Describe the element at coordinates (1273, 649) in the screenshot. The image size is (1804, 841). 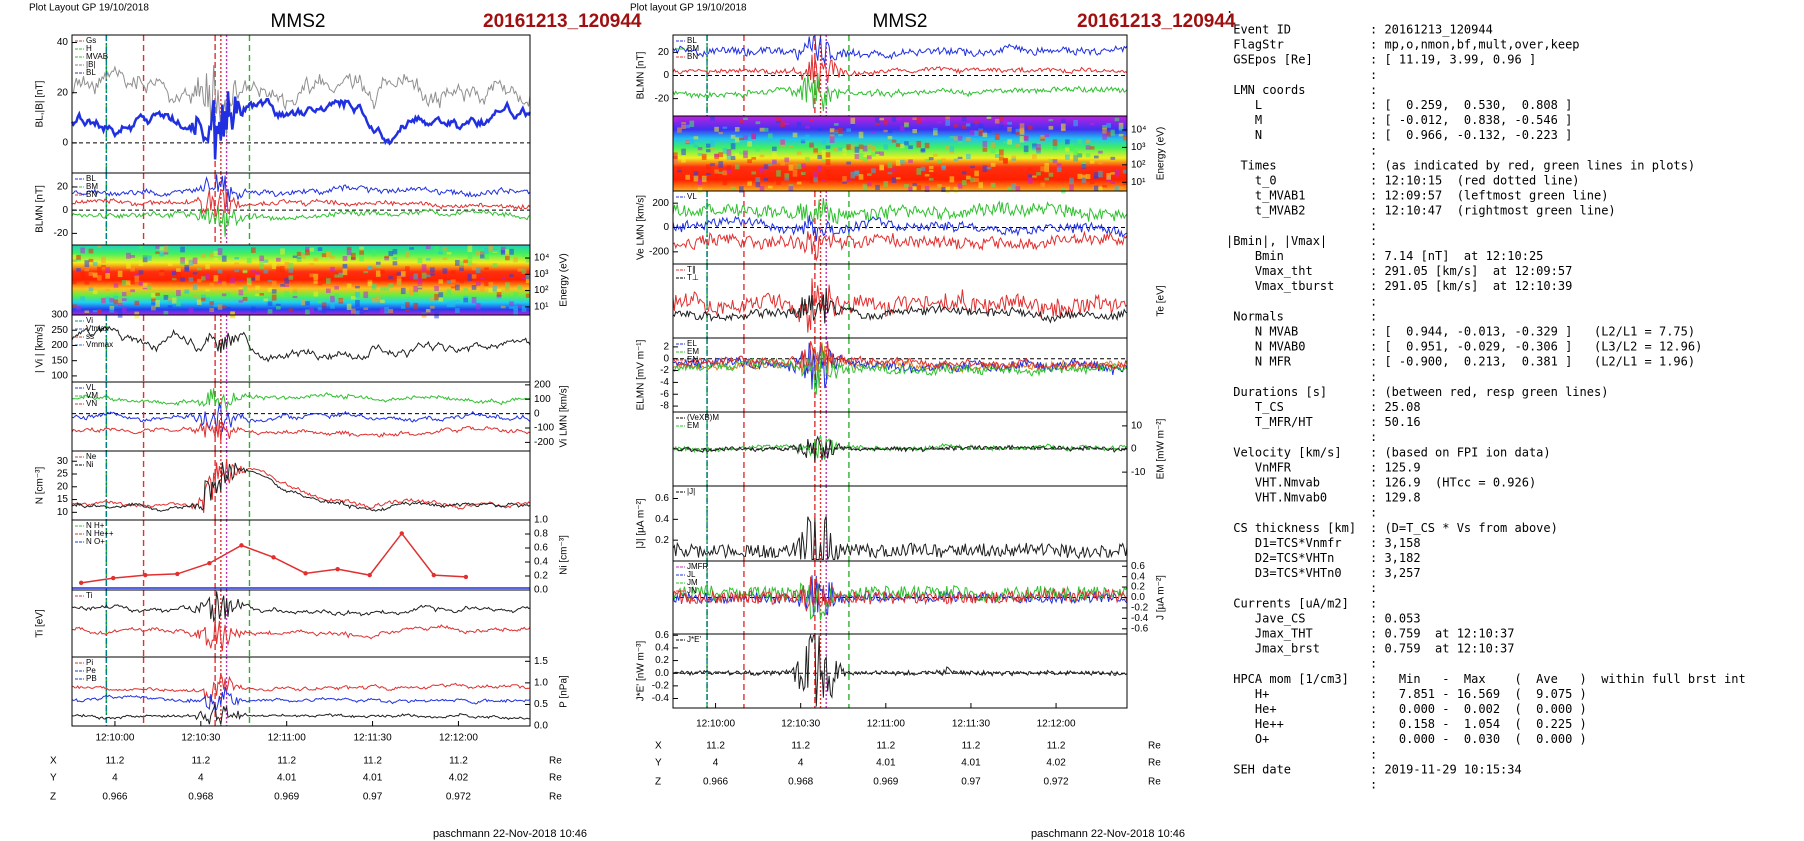
I see `info-key: Jmax_brst` at that location.